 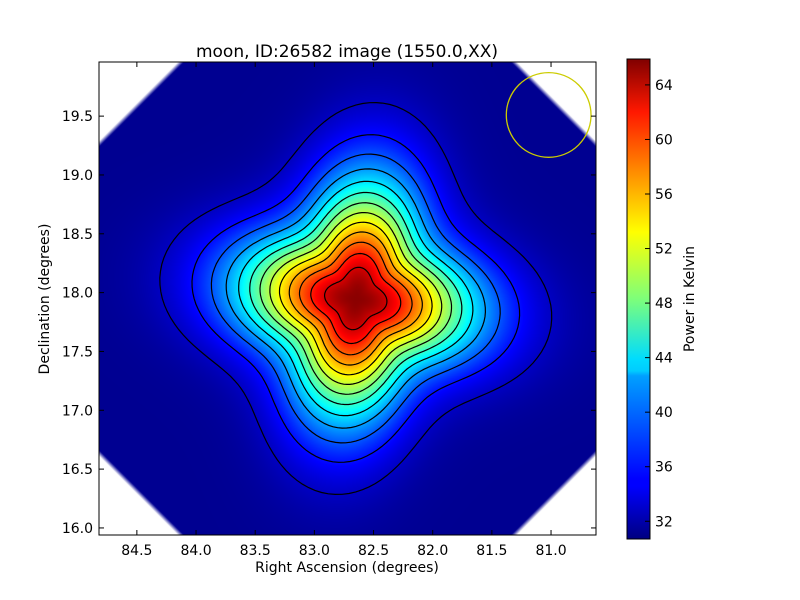 I want to click on colorbar-tick-label: 32, so click(x=664, y=522).